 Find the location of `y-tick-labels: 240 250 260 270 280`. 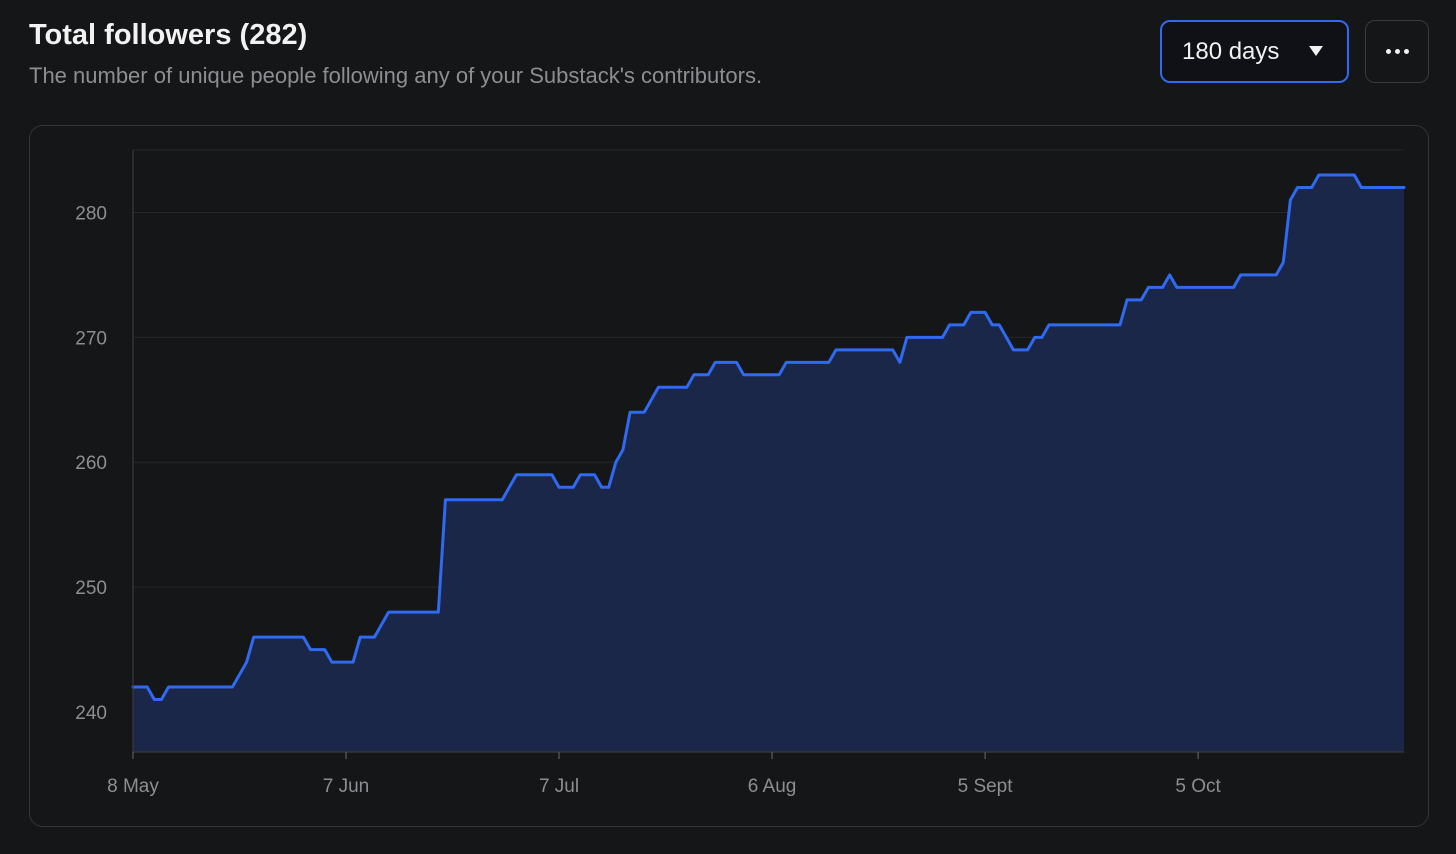

y-tick-labels: 240 250 260 270 280 is located at coordinates (91, 463).